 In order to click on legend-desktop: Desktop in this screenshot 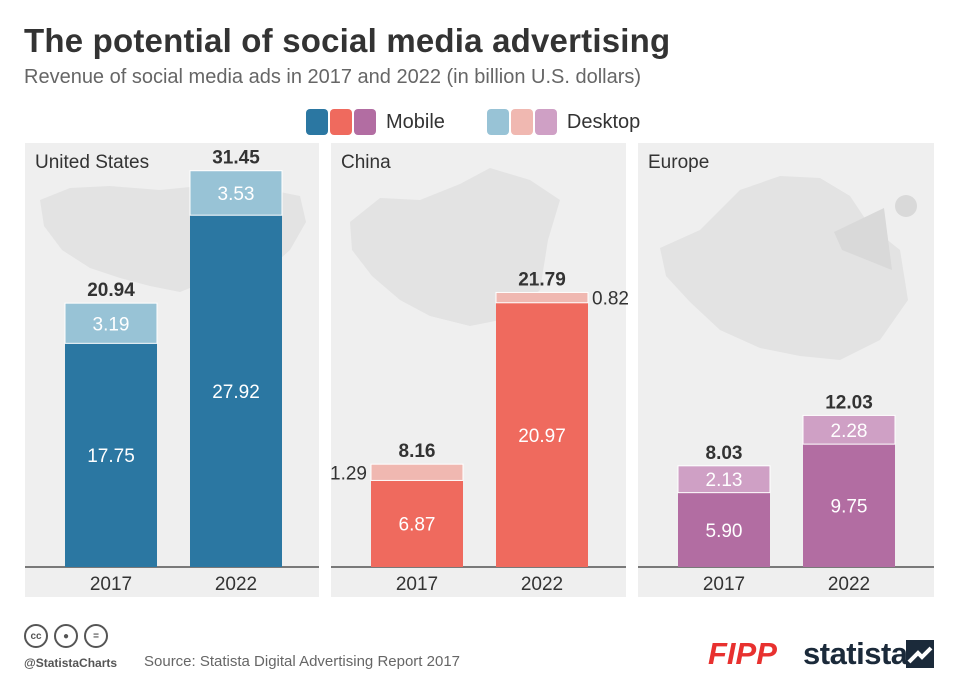, I will do `click(563, 122)`.